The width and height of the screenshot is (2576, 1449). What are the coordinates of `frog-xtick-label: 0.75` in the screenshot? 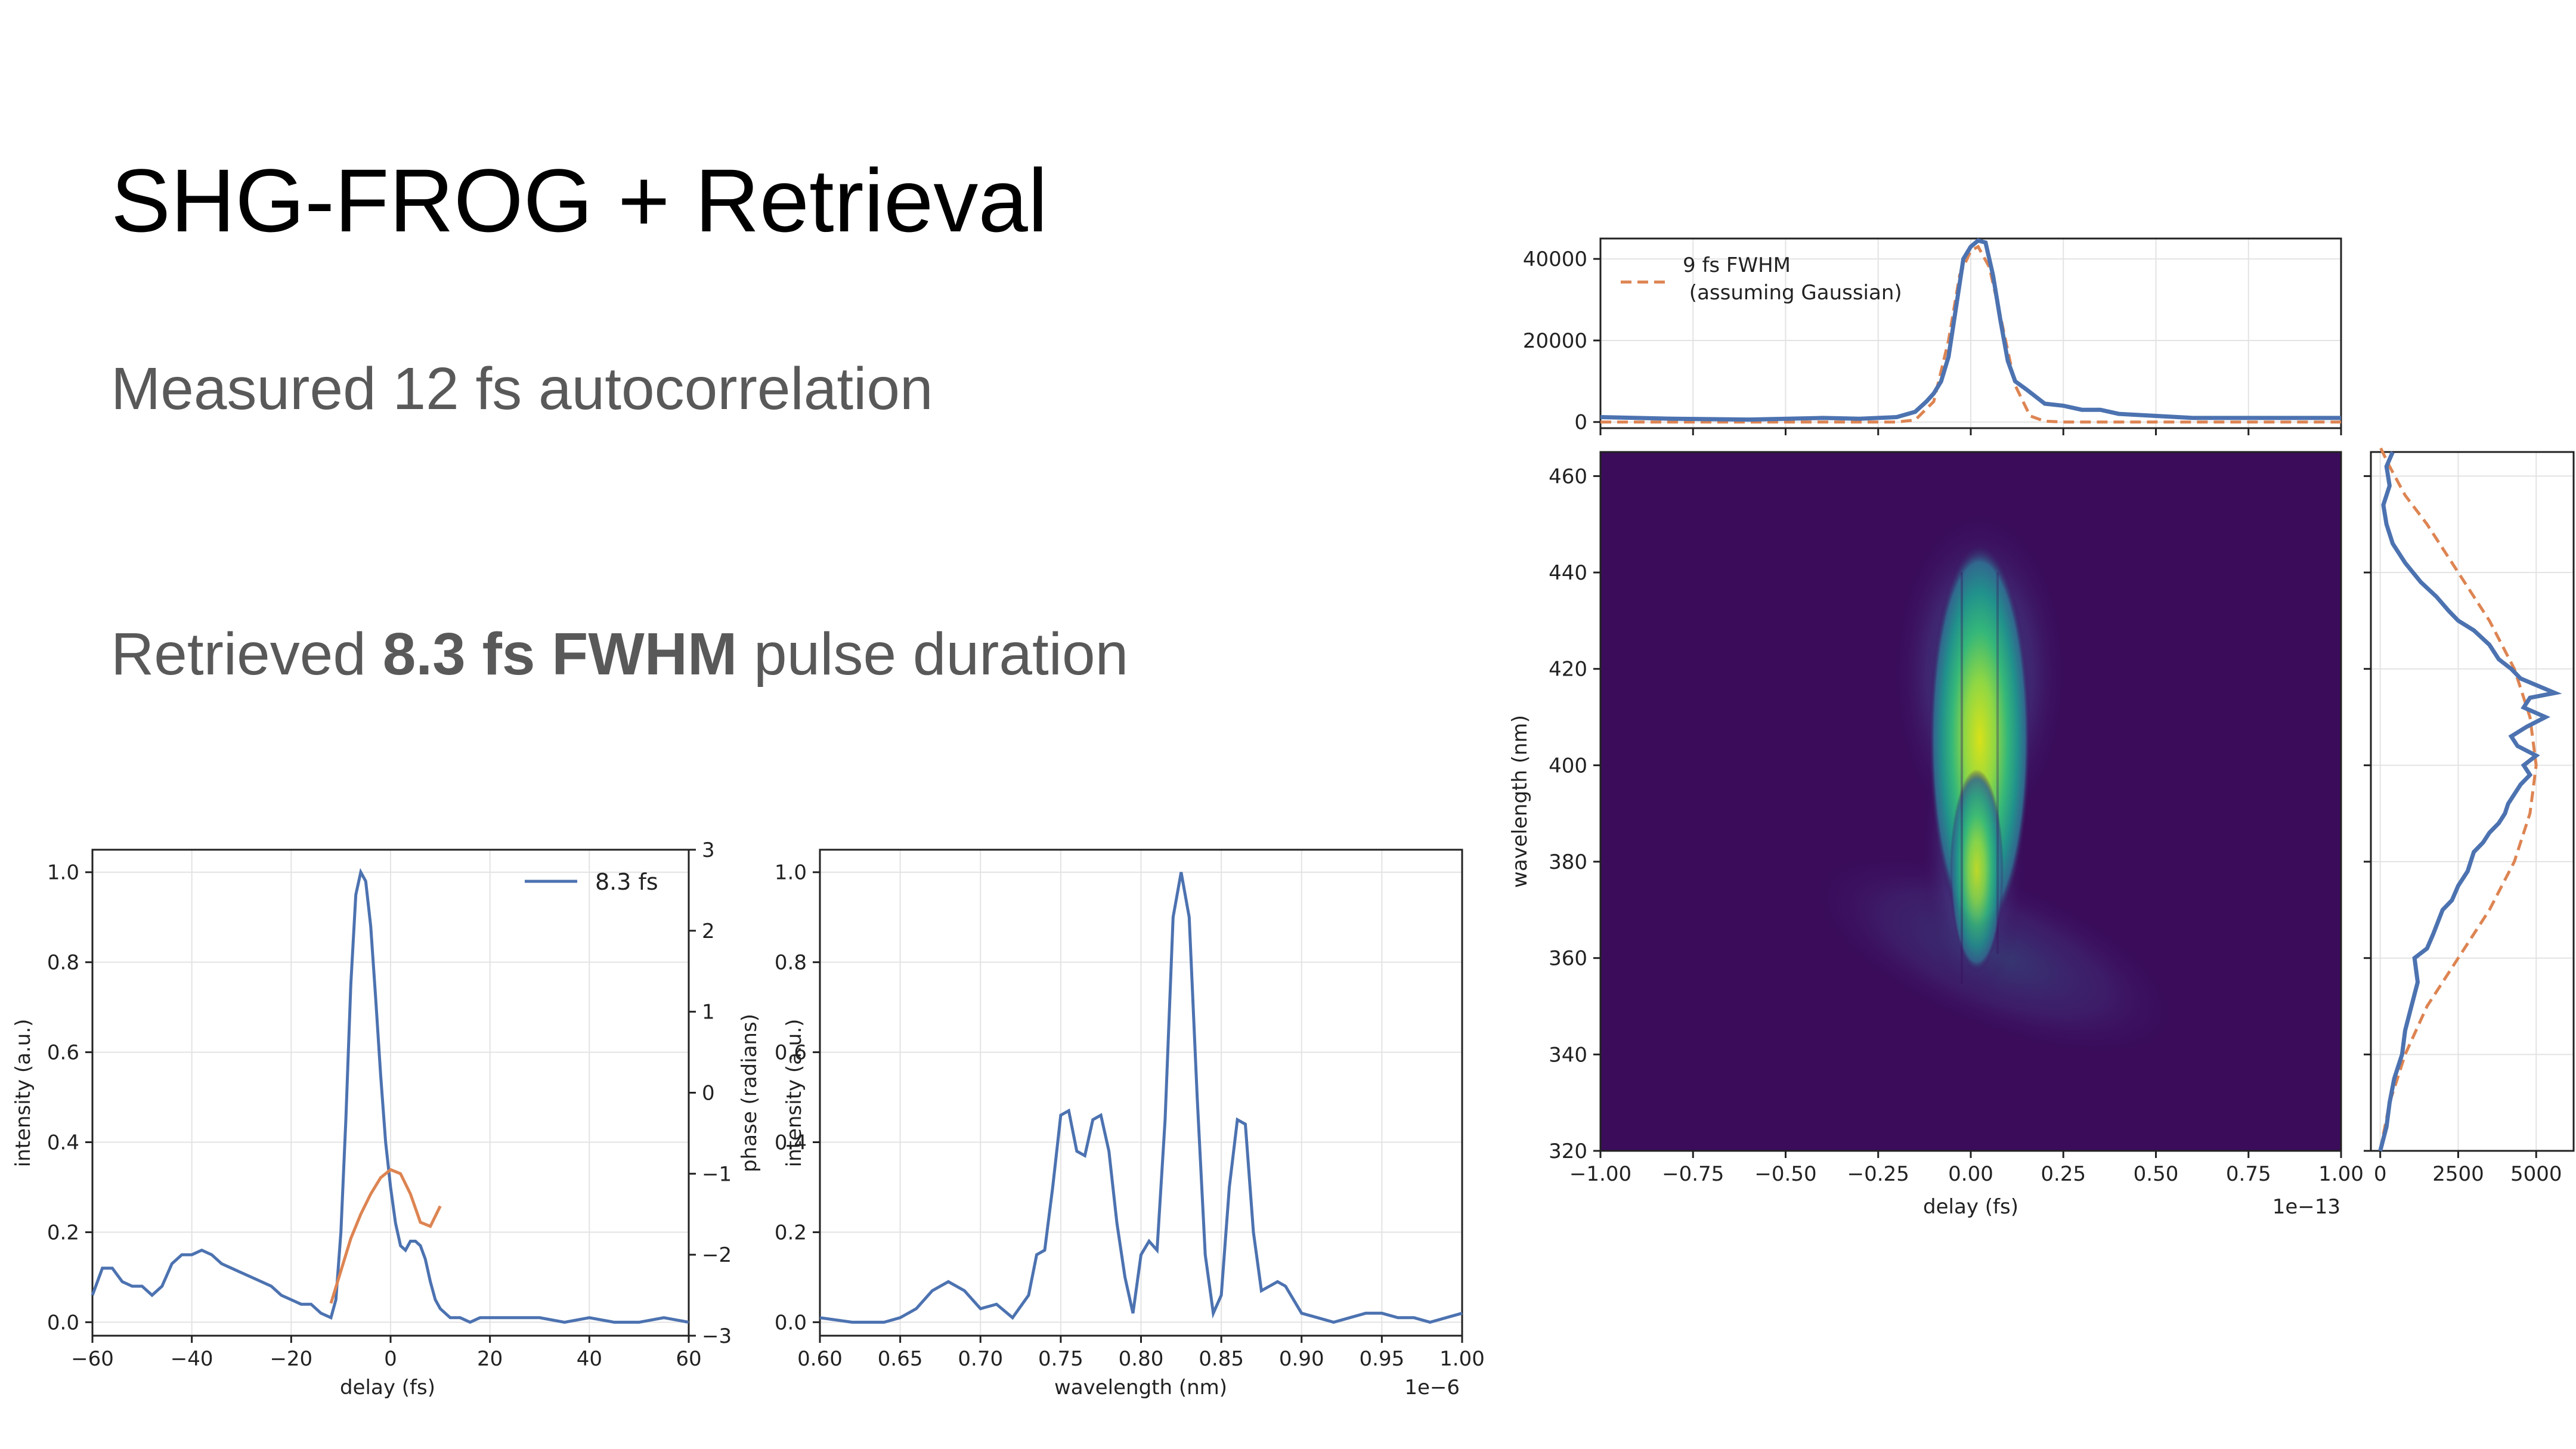 It's located at (2248, 1174).